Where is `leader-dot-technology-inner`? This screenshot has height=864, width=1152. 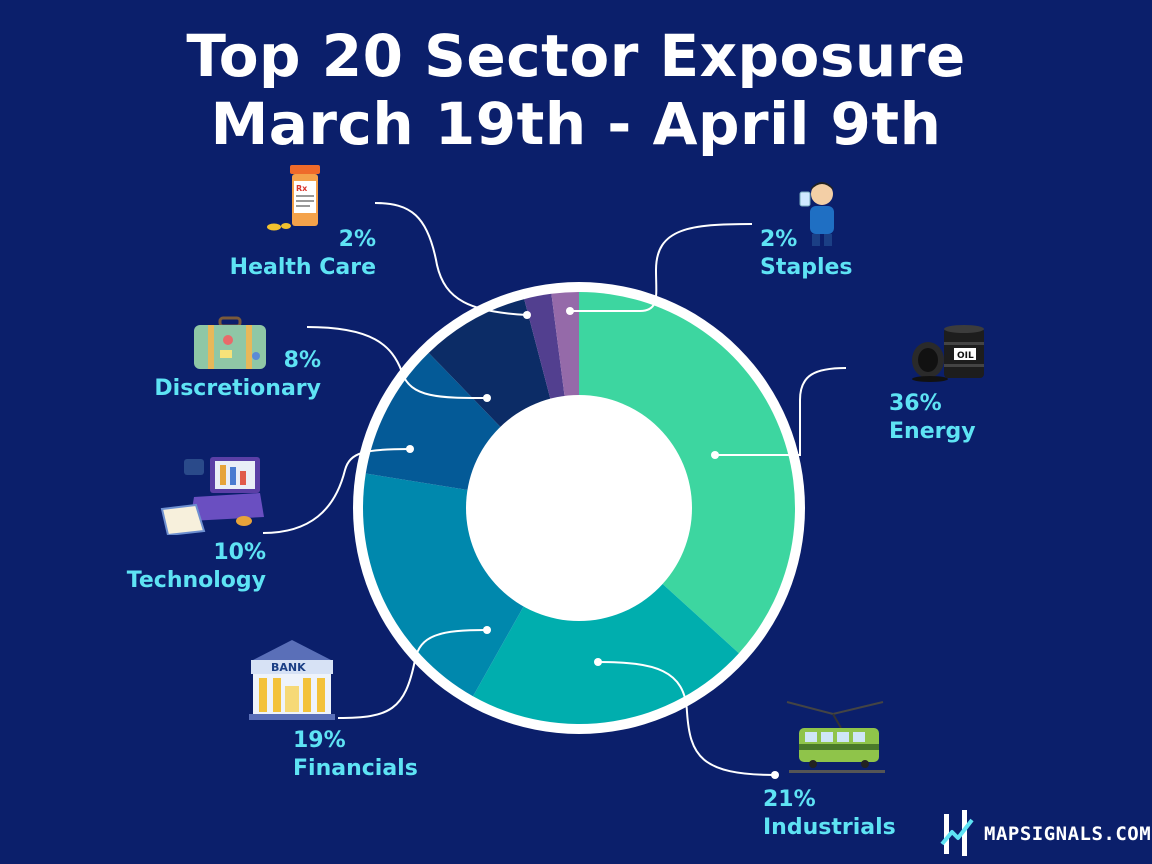
leader-dot-technology-inner is located at coordinates (410, 449).